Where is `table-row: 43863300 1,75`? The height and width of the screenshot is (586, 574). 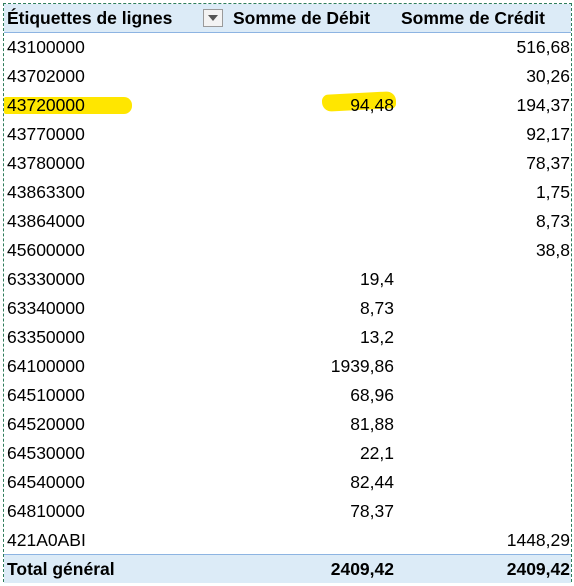 table-row: 43863300 1,75 is located at coordinates (287, 192).